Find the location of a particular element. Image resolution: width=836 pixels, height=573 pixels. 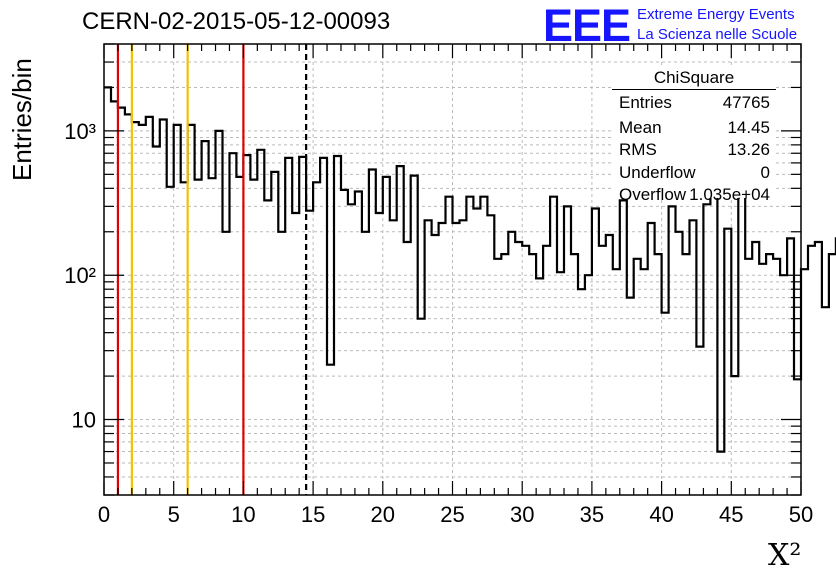

x-tick-label: 25 is located at coordinates (452, 514).